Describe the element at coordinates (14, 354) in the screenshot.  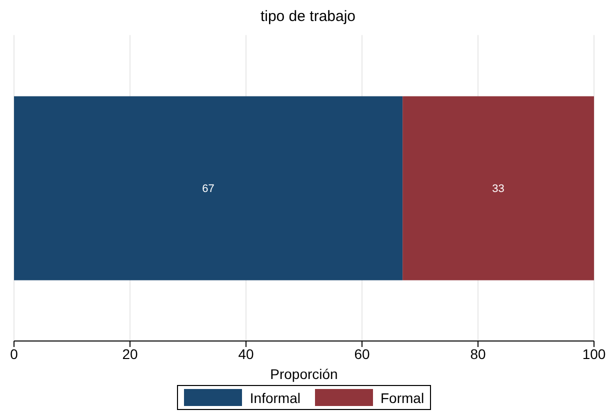
I see `x-tick-label: 0` at that location.